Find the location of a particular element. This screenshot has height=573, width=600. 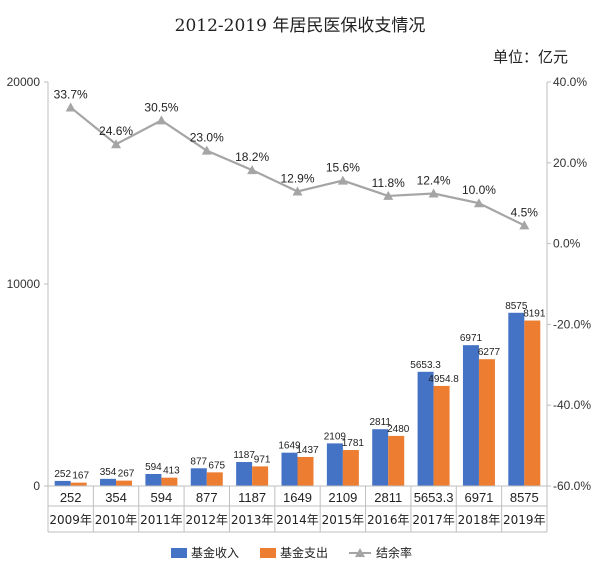

rate-label: 12.4% is located at coordinates (434, 181).